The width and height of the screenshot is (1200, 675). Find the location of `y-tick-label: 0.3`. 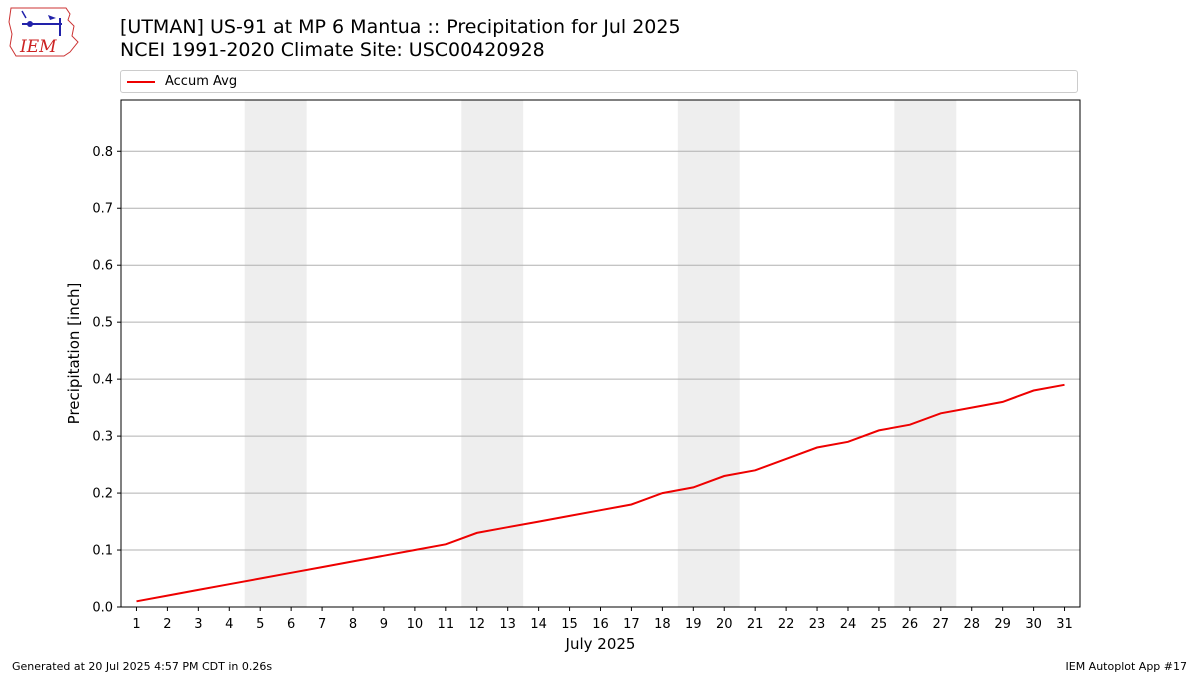

y-tick-label: 0.3 is located at coordinates (102, 437).